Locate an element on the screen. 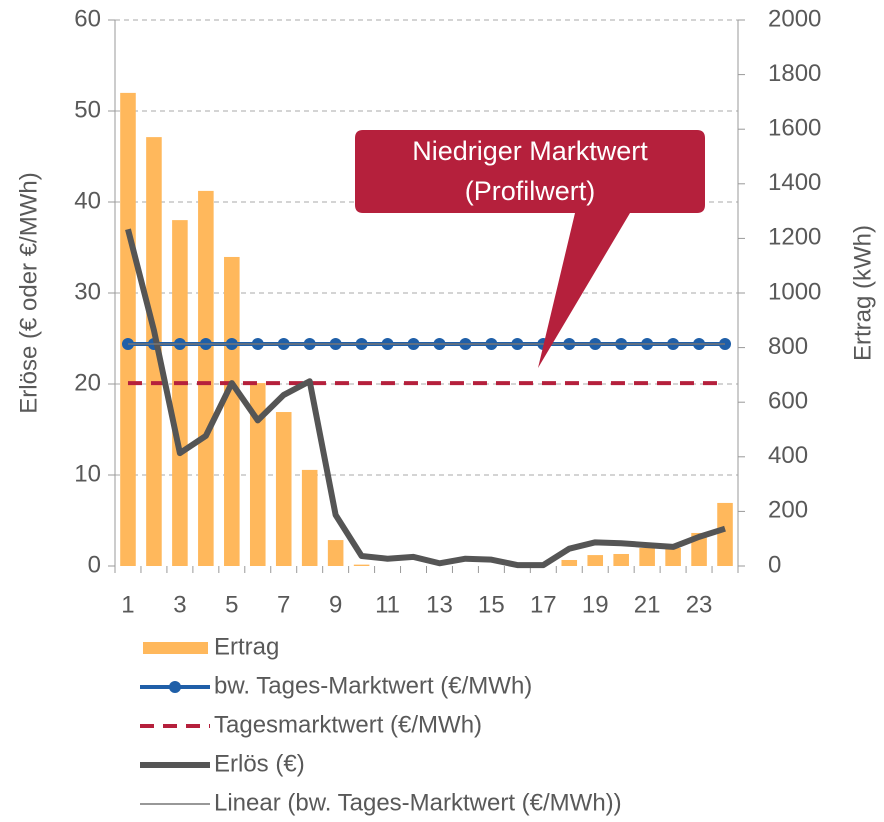  y2-tick-label: 1800 is located at coordinates (794, 73).